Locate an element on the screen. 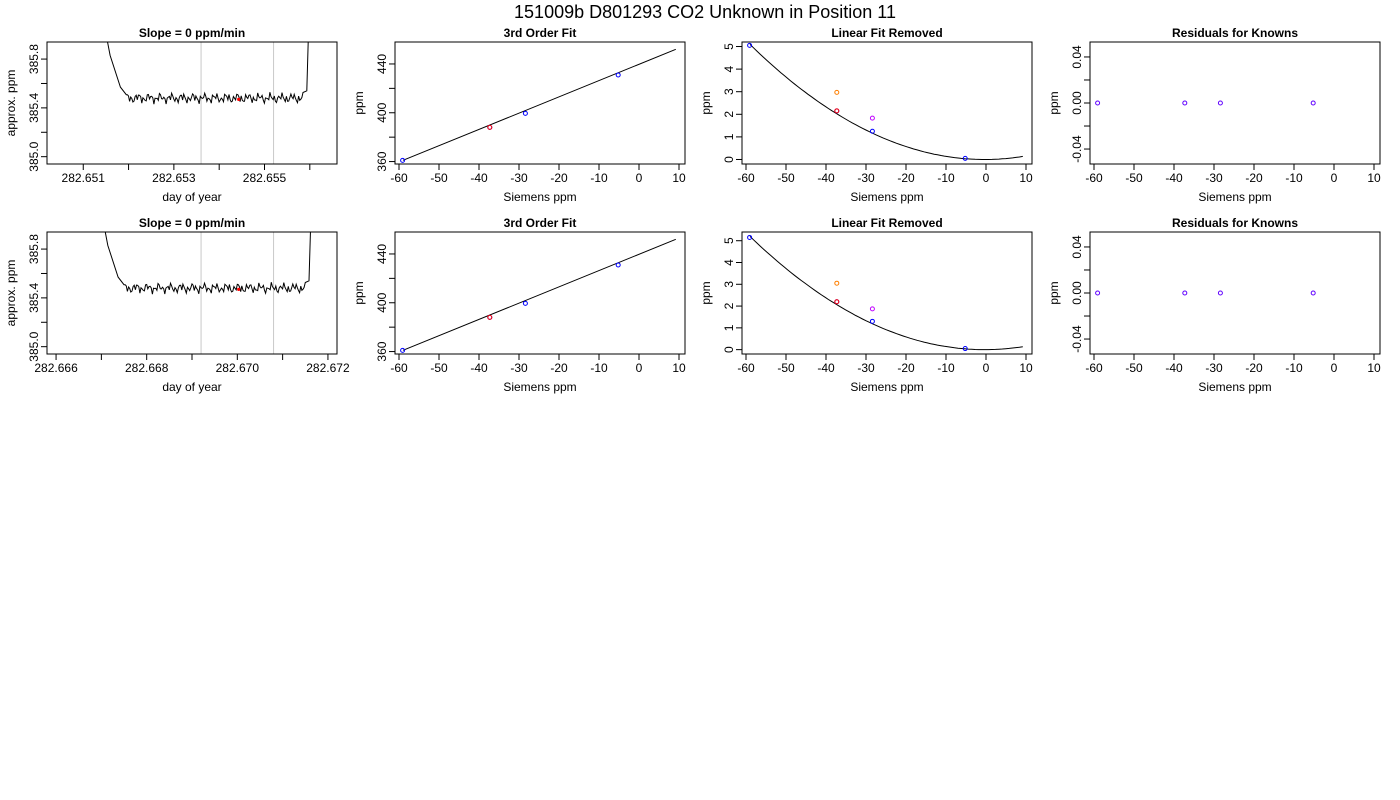 The height and width of the screenshot is (800, 1400). data-point-magenta is located at coordinates (872, 309).